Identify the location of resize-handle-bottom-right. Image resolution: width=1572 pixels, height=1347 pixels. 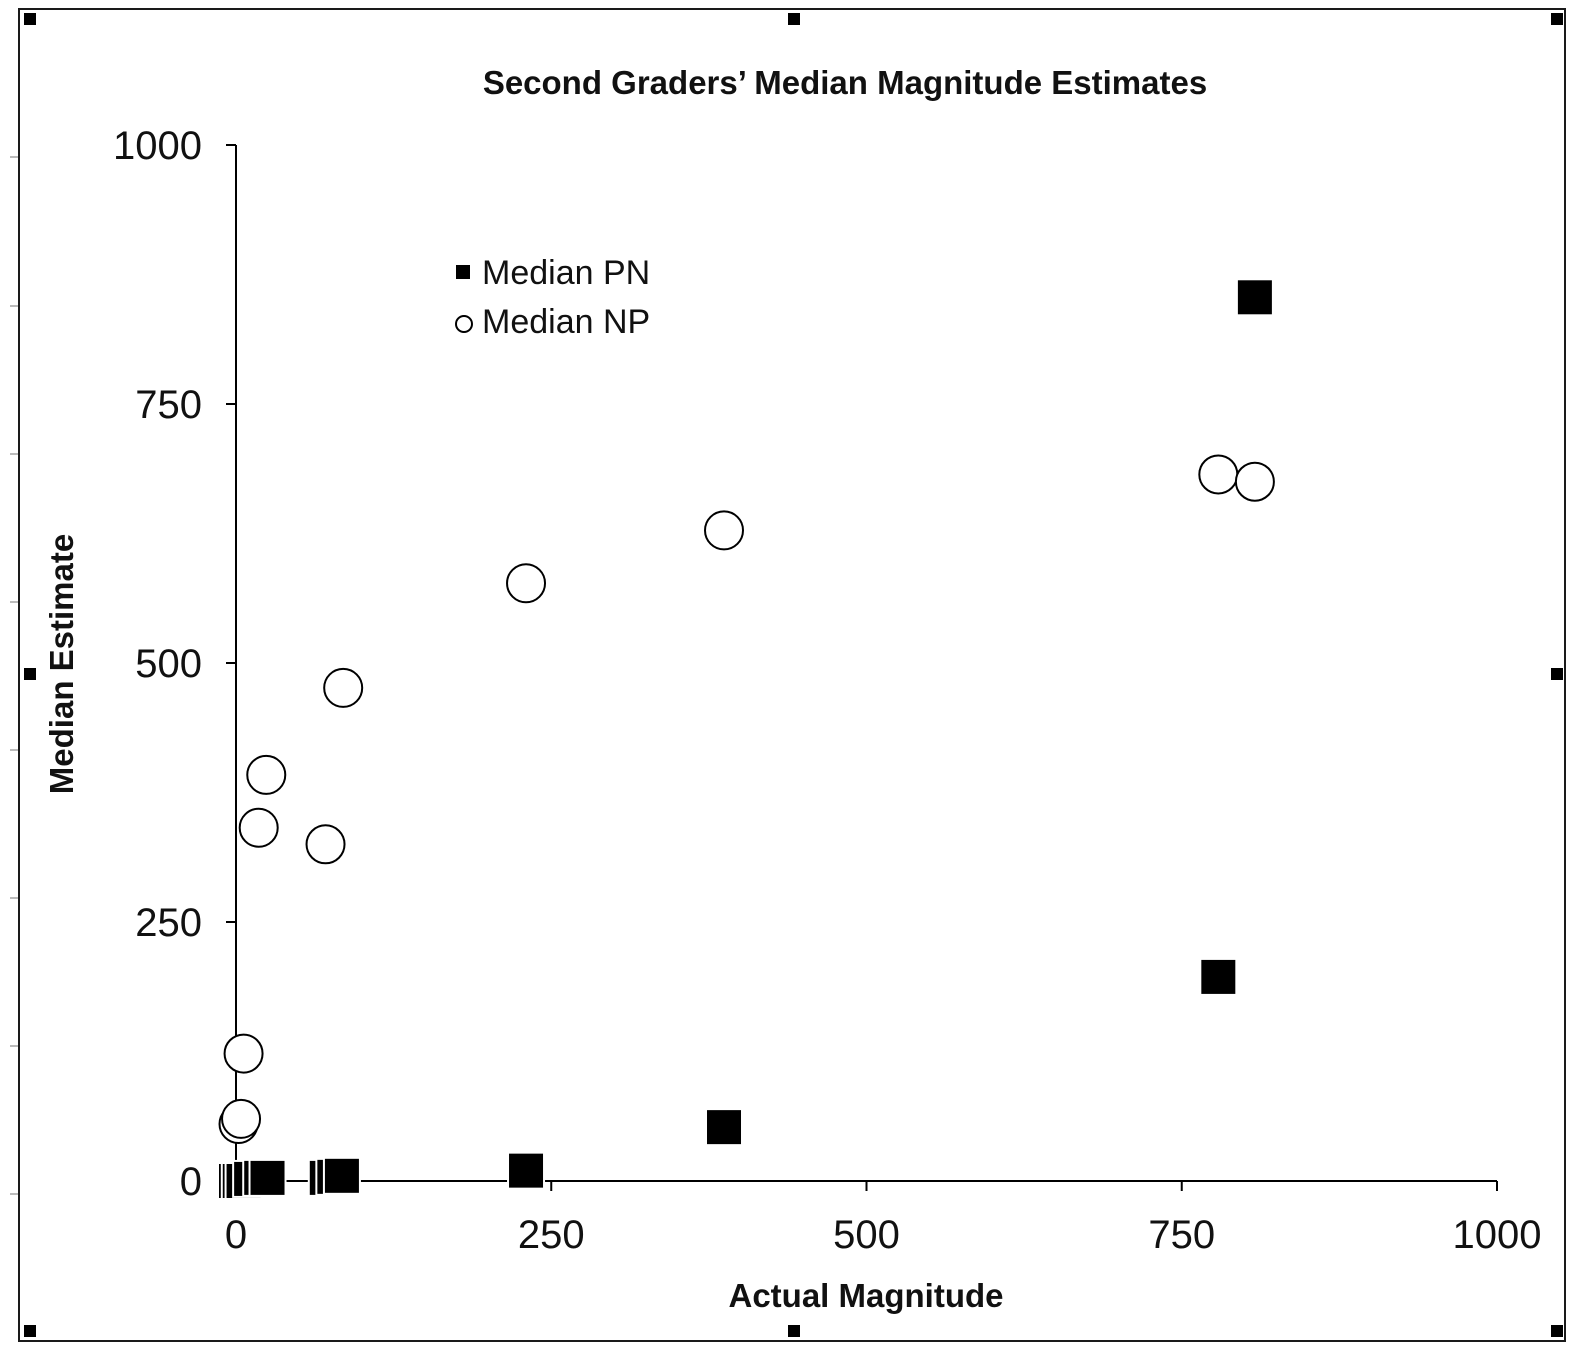
(1557, 1331).